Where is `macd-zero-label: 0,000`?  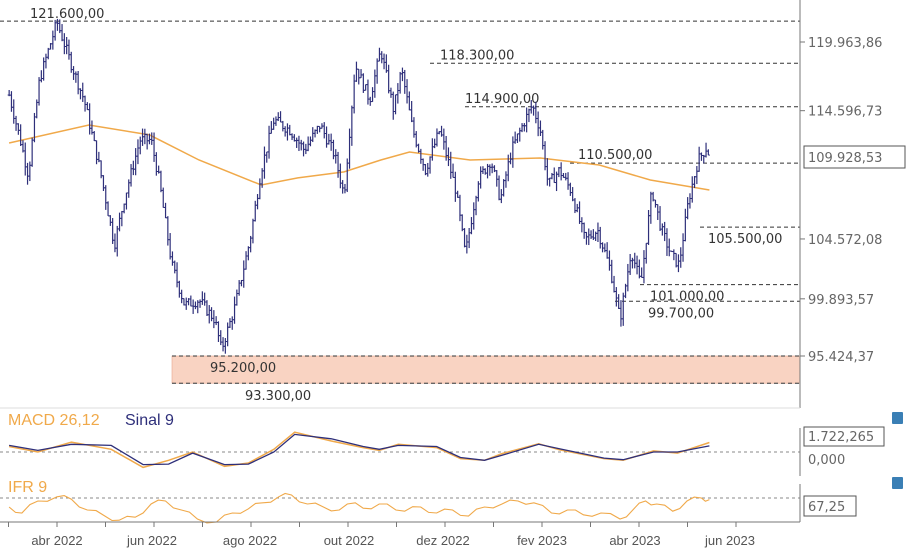 macd-zero-label: 0,000 is located at coordinates (826, 460).